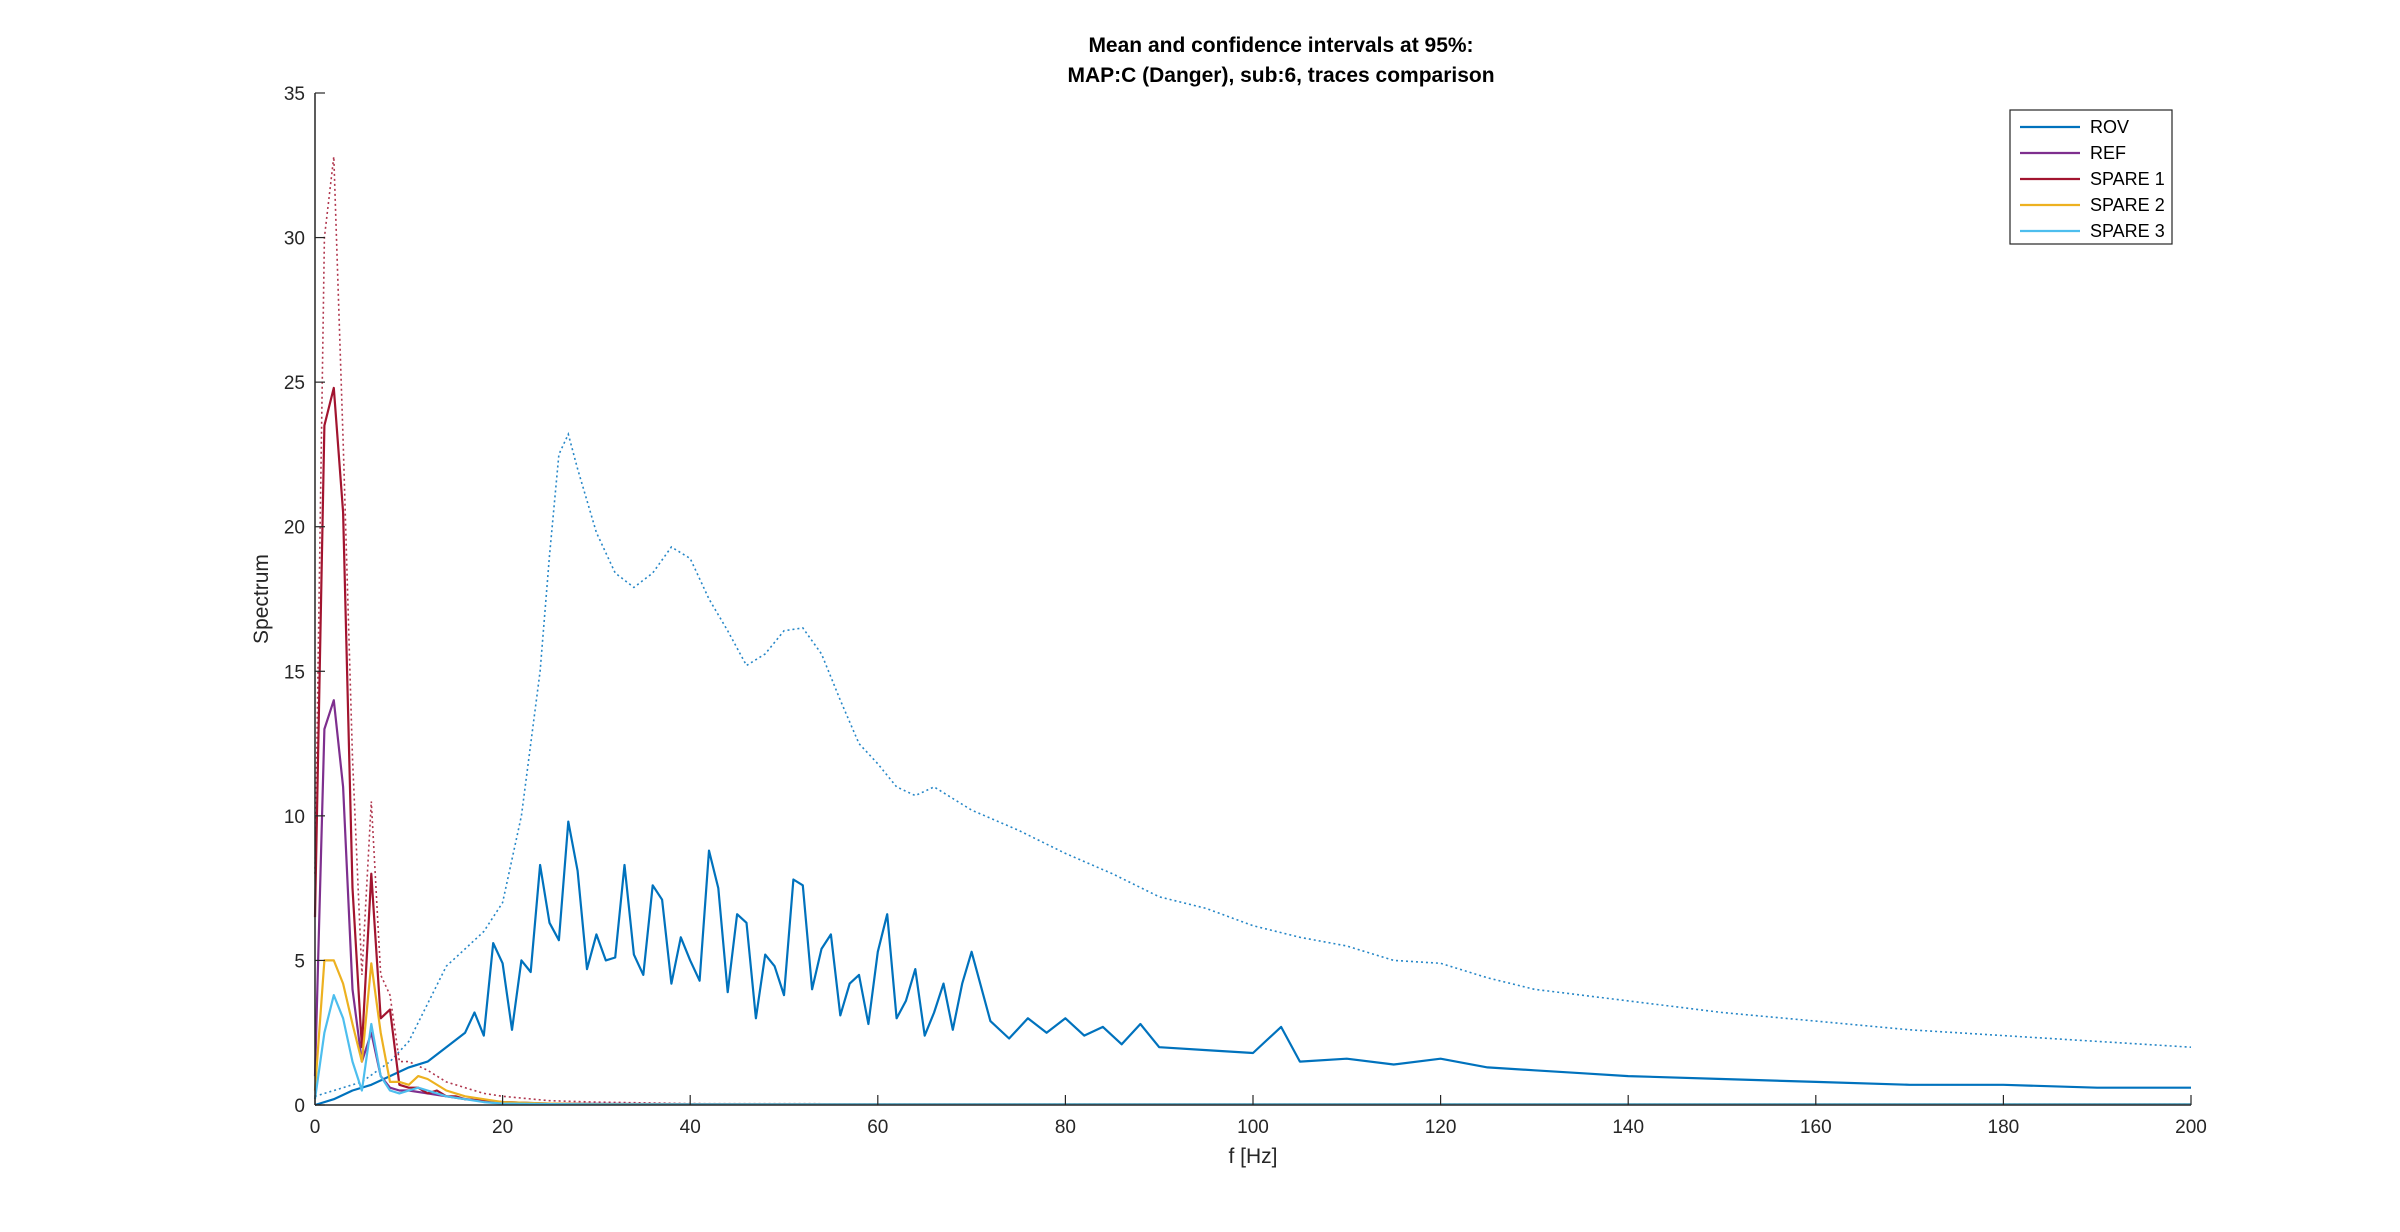  What do you see at coordinates (294, 672) in the screenshot?
I see `y-tick-label: 15` at bounding box center [294, 672].